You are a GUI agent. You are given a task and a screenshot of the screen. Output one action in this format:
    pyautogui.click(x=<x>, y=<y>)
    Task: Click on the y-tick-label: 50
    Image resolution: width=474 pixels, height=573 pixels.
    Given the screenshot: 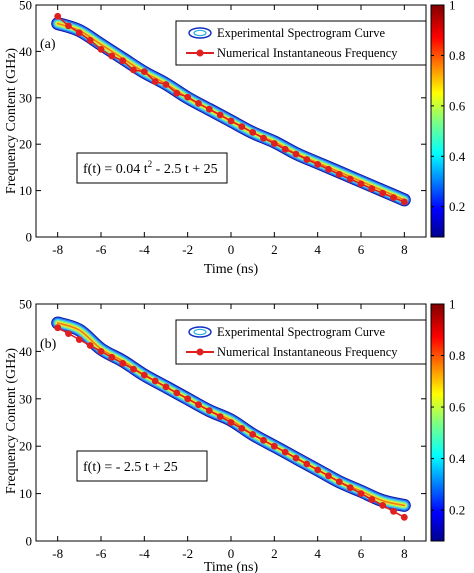 What is the action you would take?
    pyautogui.click(x=25, y=304)
    